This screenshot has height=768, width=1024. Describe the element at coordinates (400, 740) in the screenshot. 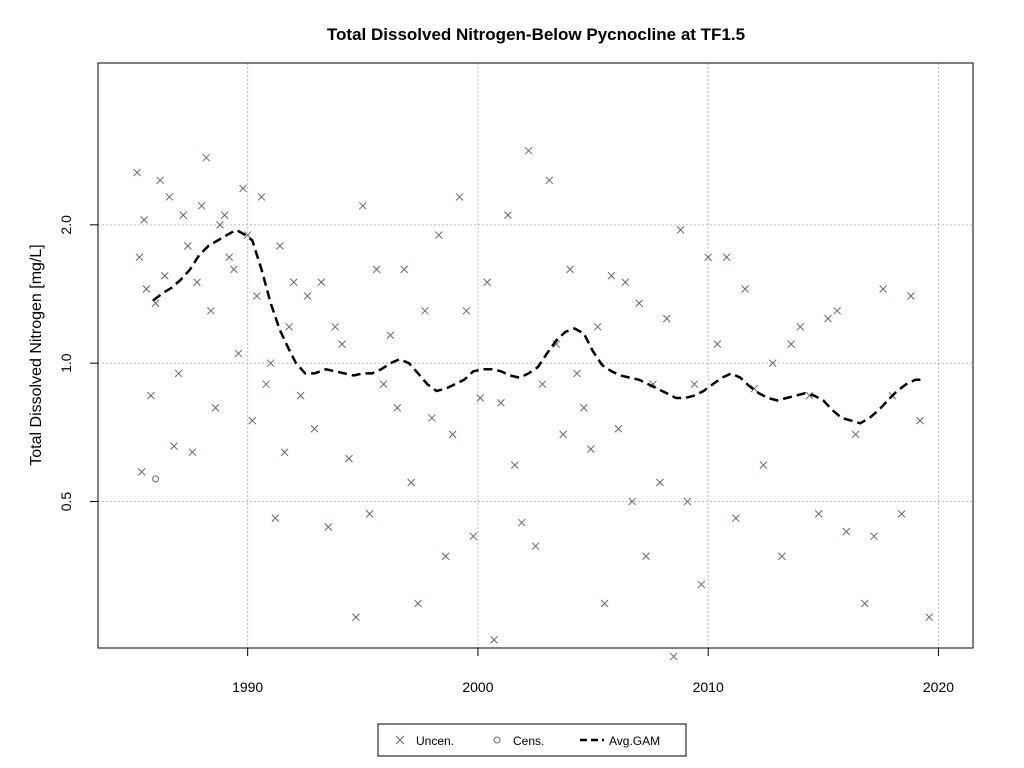

I see `legend-cross-icon` at that location.